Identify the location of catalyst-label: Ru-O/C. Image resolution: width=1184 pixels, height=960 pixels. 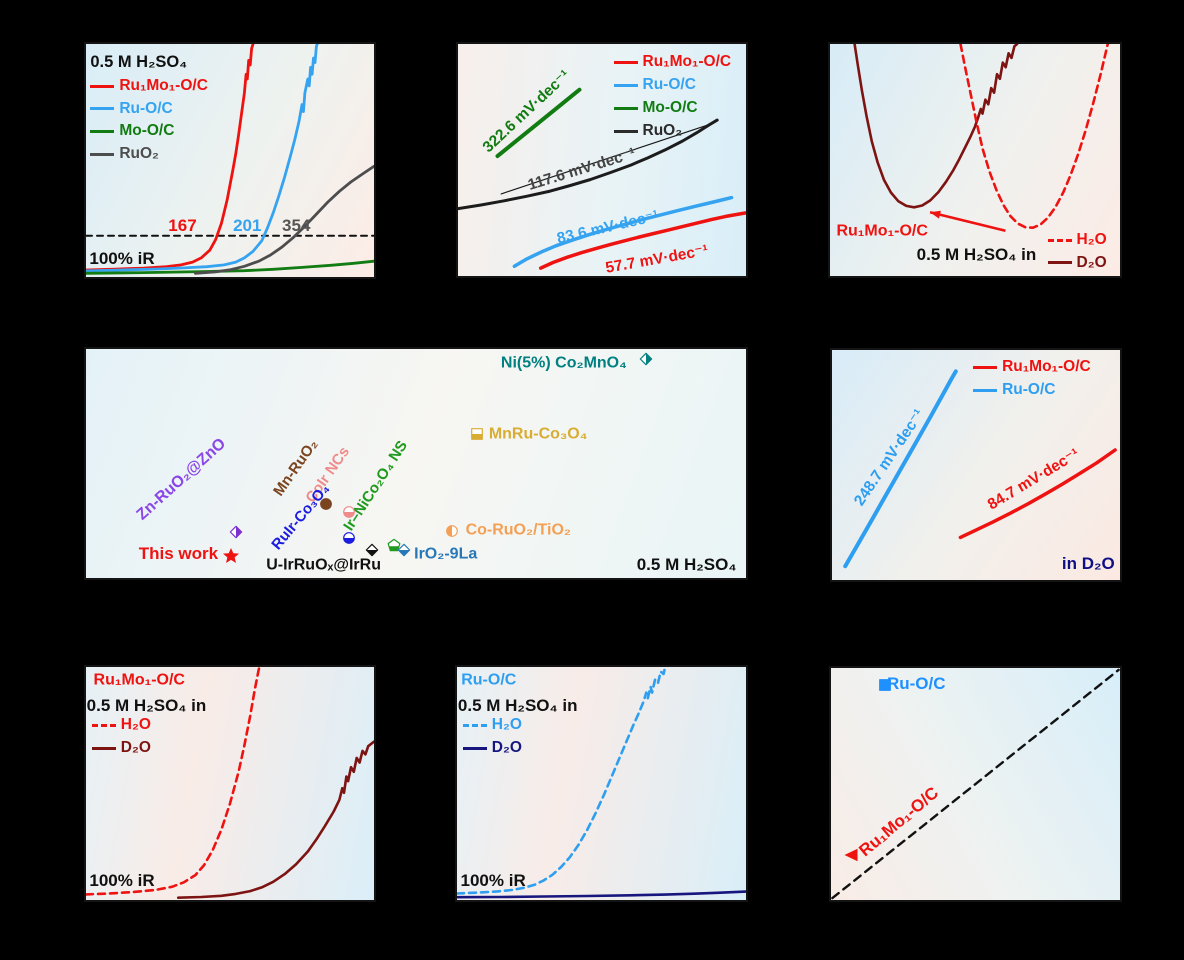
(489, 680).